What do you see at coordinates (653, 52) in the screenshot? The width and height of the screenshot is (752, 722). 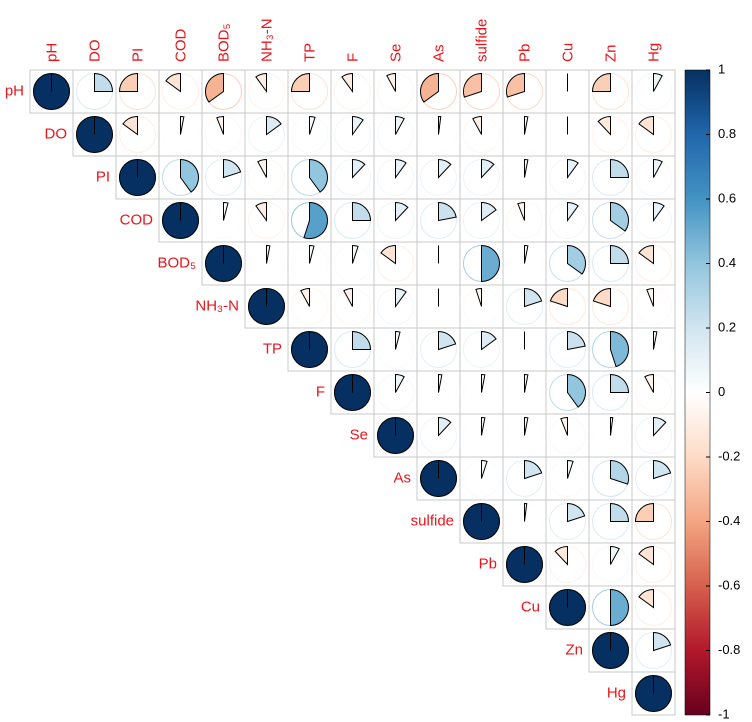 I see `column-label: Hg` at bounding box center [653, 52].